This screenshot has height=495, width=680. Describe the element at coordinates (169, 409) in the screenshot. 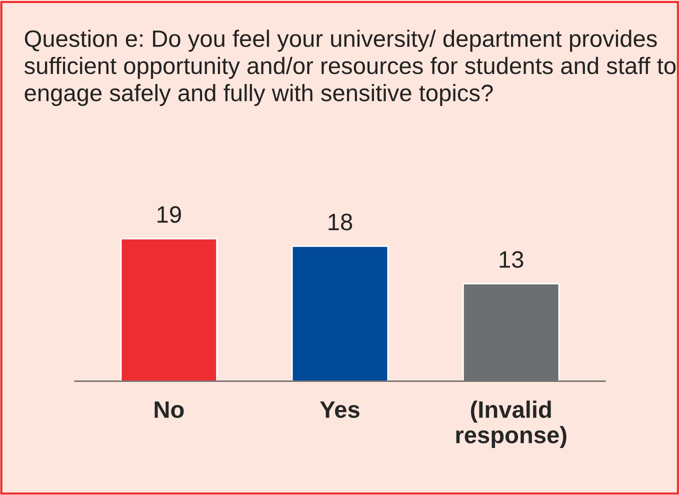

I see `x-tick-label: No` at that location.